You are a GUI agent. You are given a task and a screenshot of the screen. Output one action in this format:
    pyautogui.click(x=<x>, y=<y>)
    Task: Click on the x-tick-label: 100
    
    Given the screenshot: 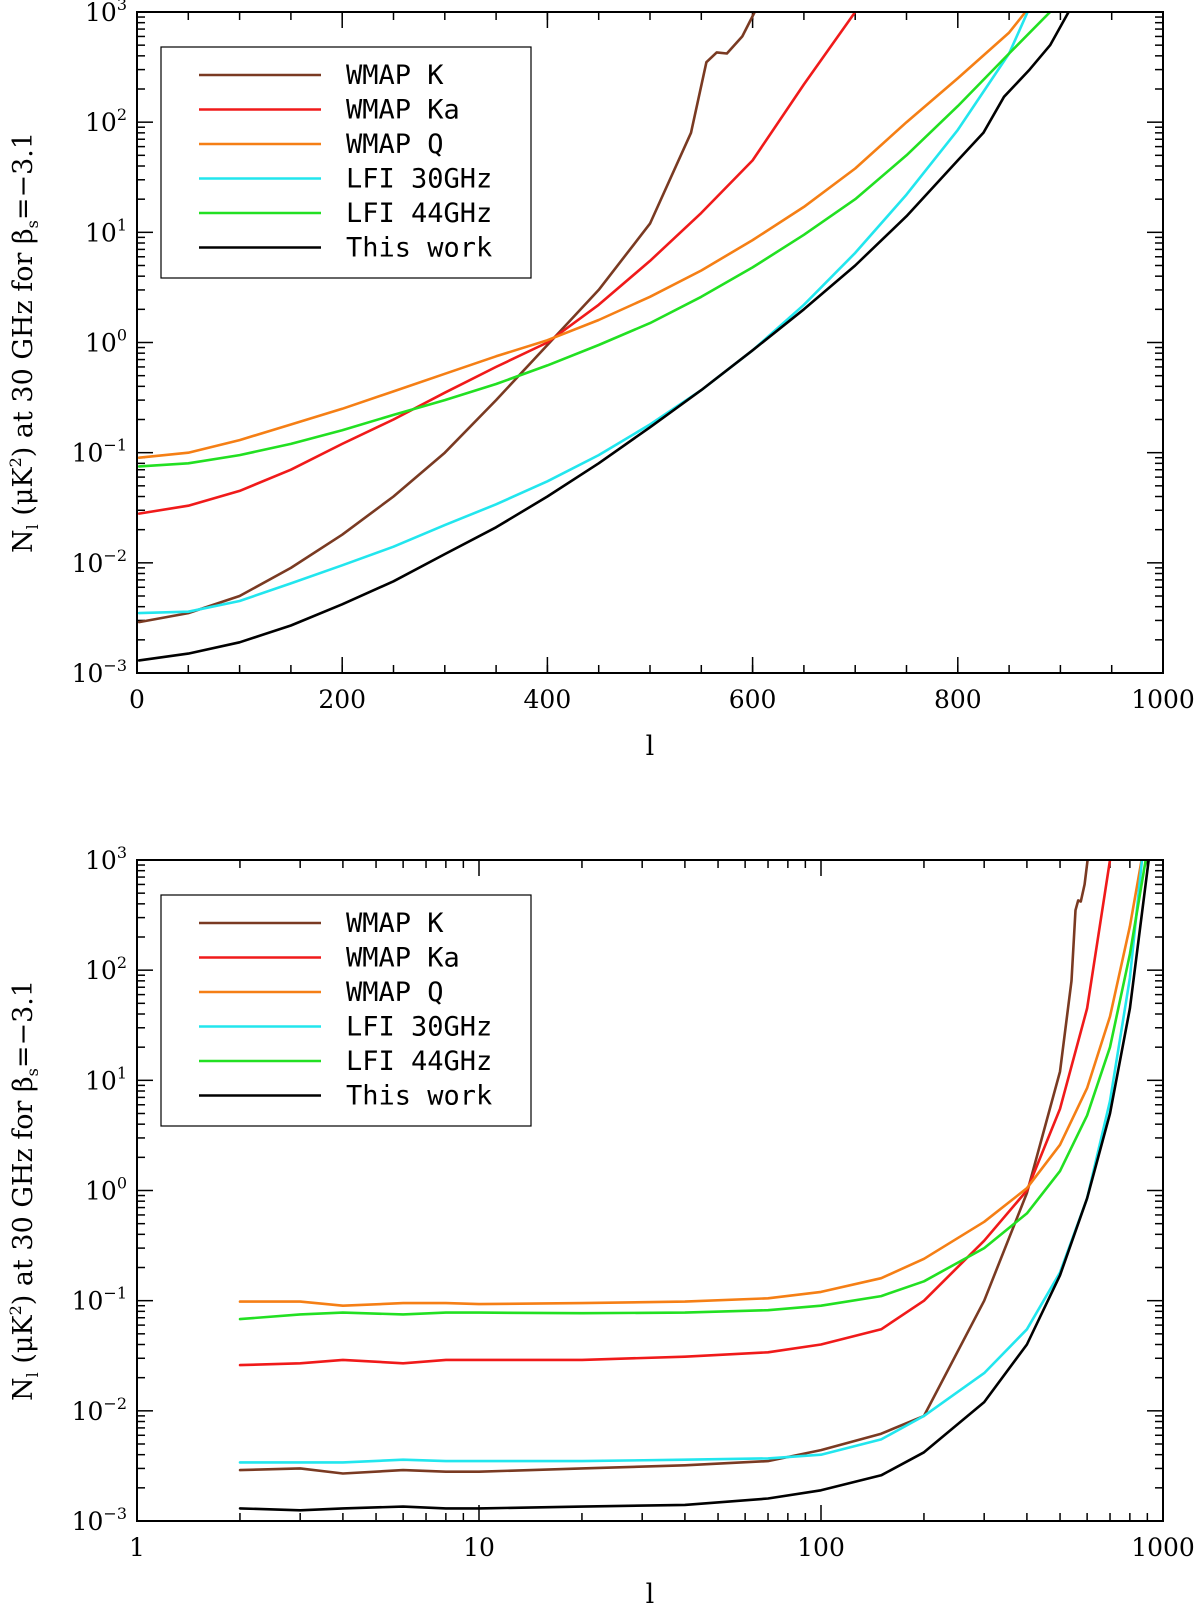 What is the action you would take?
    pyautogui.click(x=821, y=1547)
    